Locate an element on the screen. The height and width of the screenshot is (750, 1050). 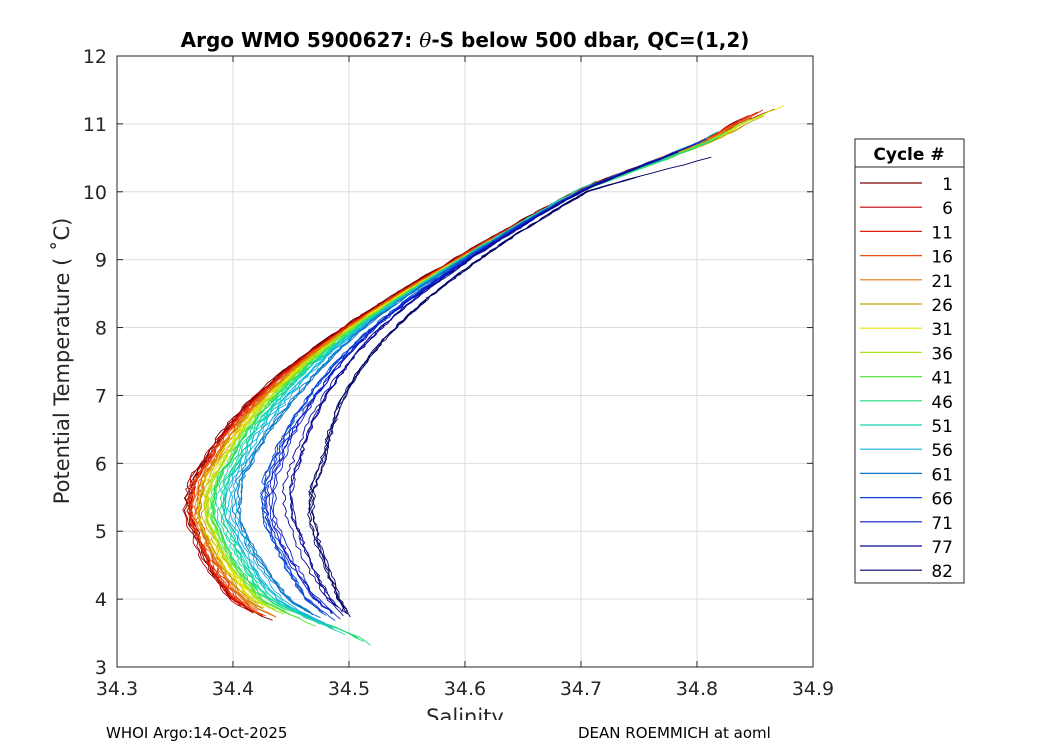
y-tick-label: 6 is located at coordinates (101, 464).